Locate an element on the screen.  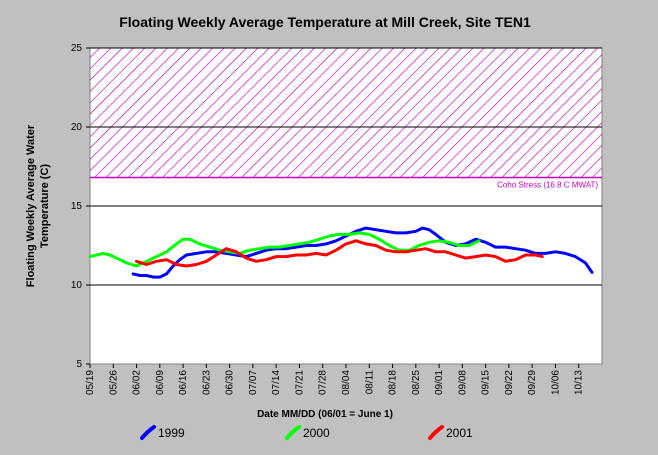
x-tick-label: 09/08 is located at coordinates (462, 382).